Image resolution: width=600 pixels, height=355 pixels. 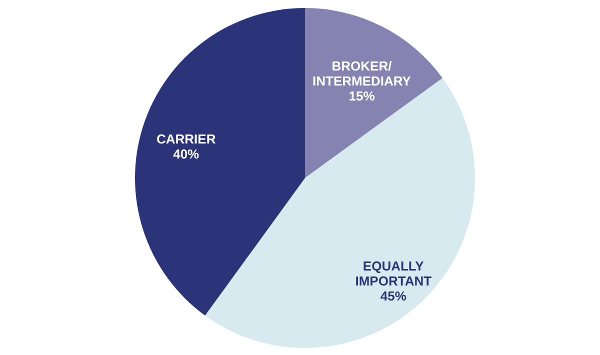 What do you see at coordinates (186, 154) in the screenshot?
I see `data-label: 40%` at bounding box center [186, 154].